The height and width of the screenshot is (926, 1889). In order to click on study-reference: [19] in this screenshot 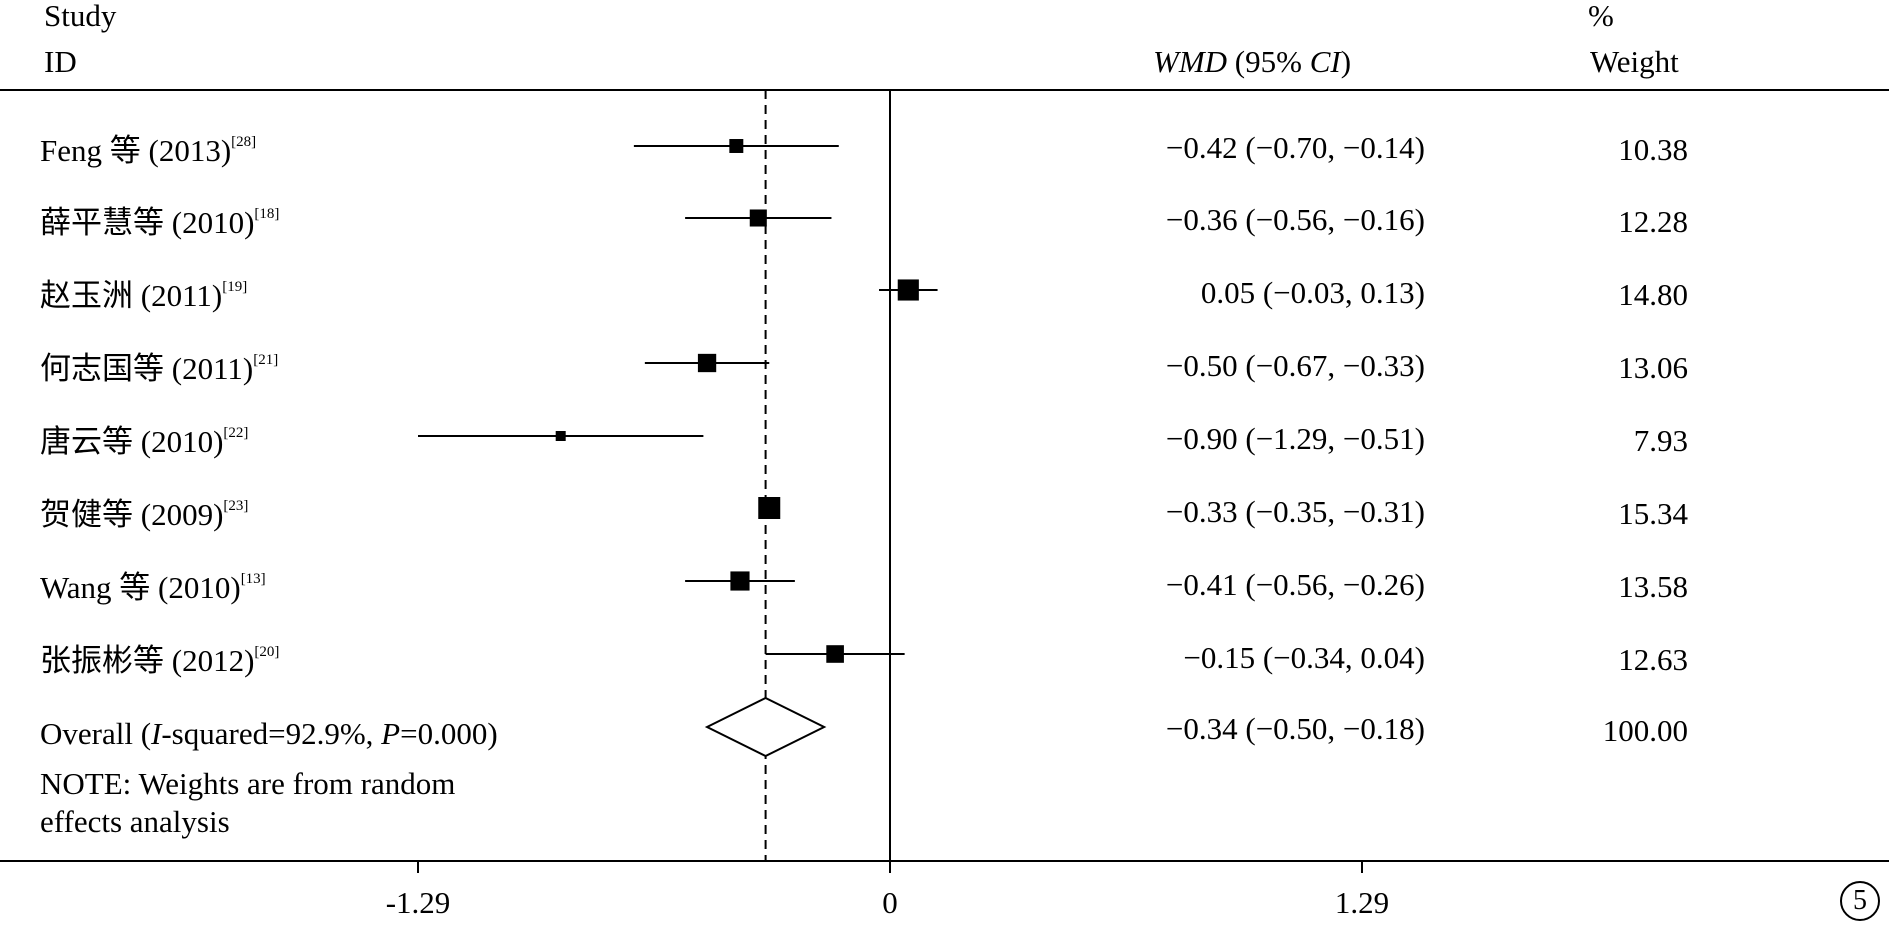, I will do `click(235, 286)`.